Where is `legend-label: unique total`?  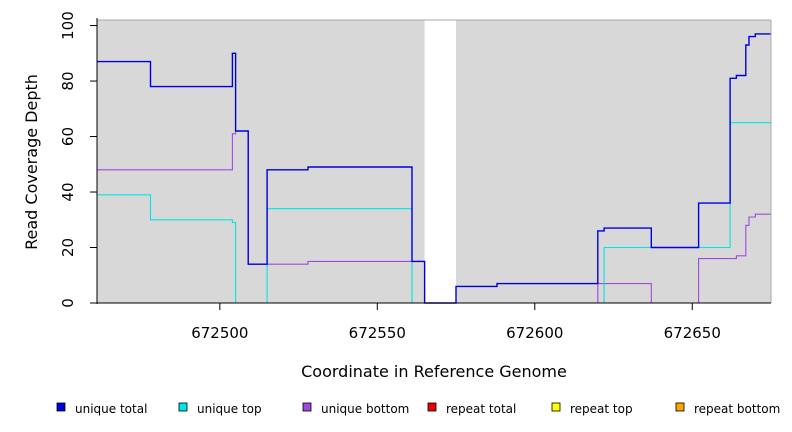 legend-label: unique total is located at coordinates (111, 409).